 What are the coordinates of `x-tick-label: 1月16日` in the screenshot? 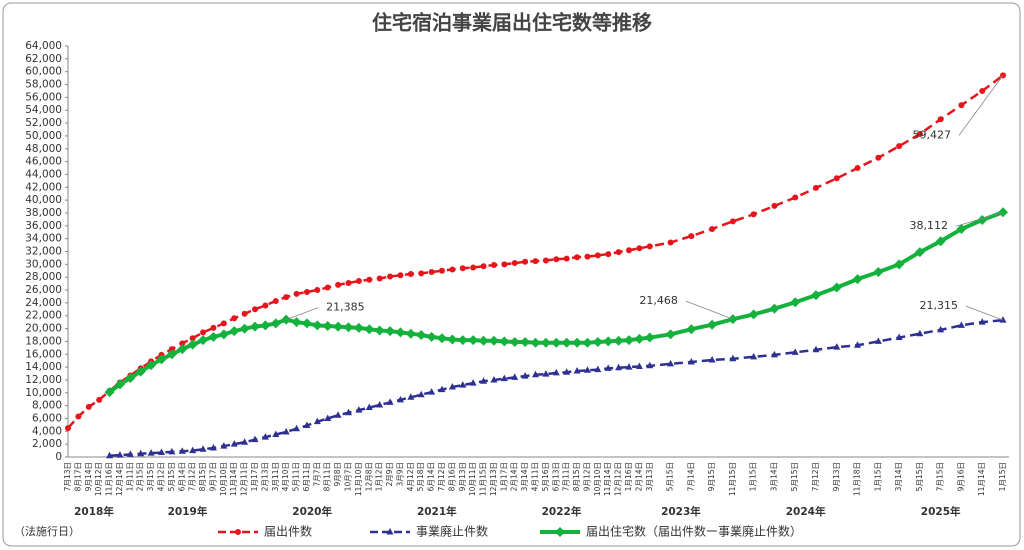 It's located at (628, 476).